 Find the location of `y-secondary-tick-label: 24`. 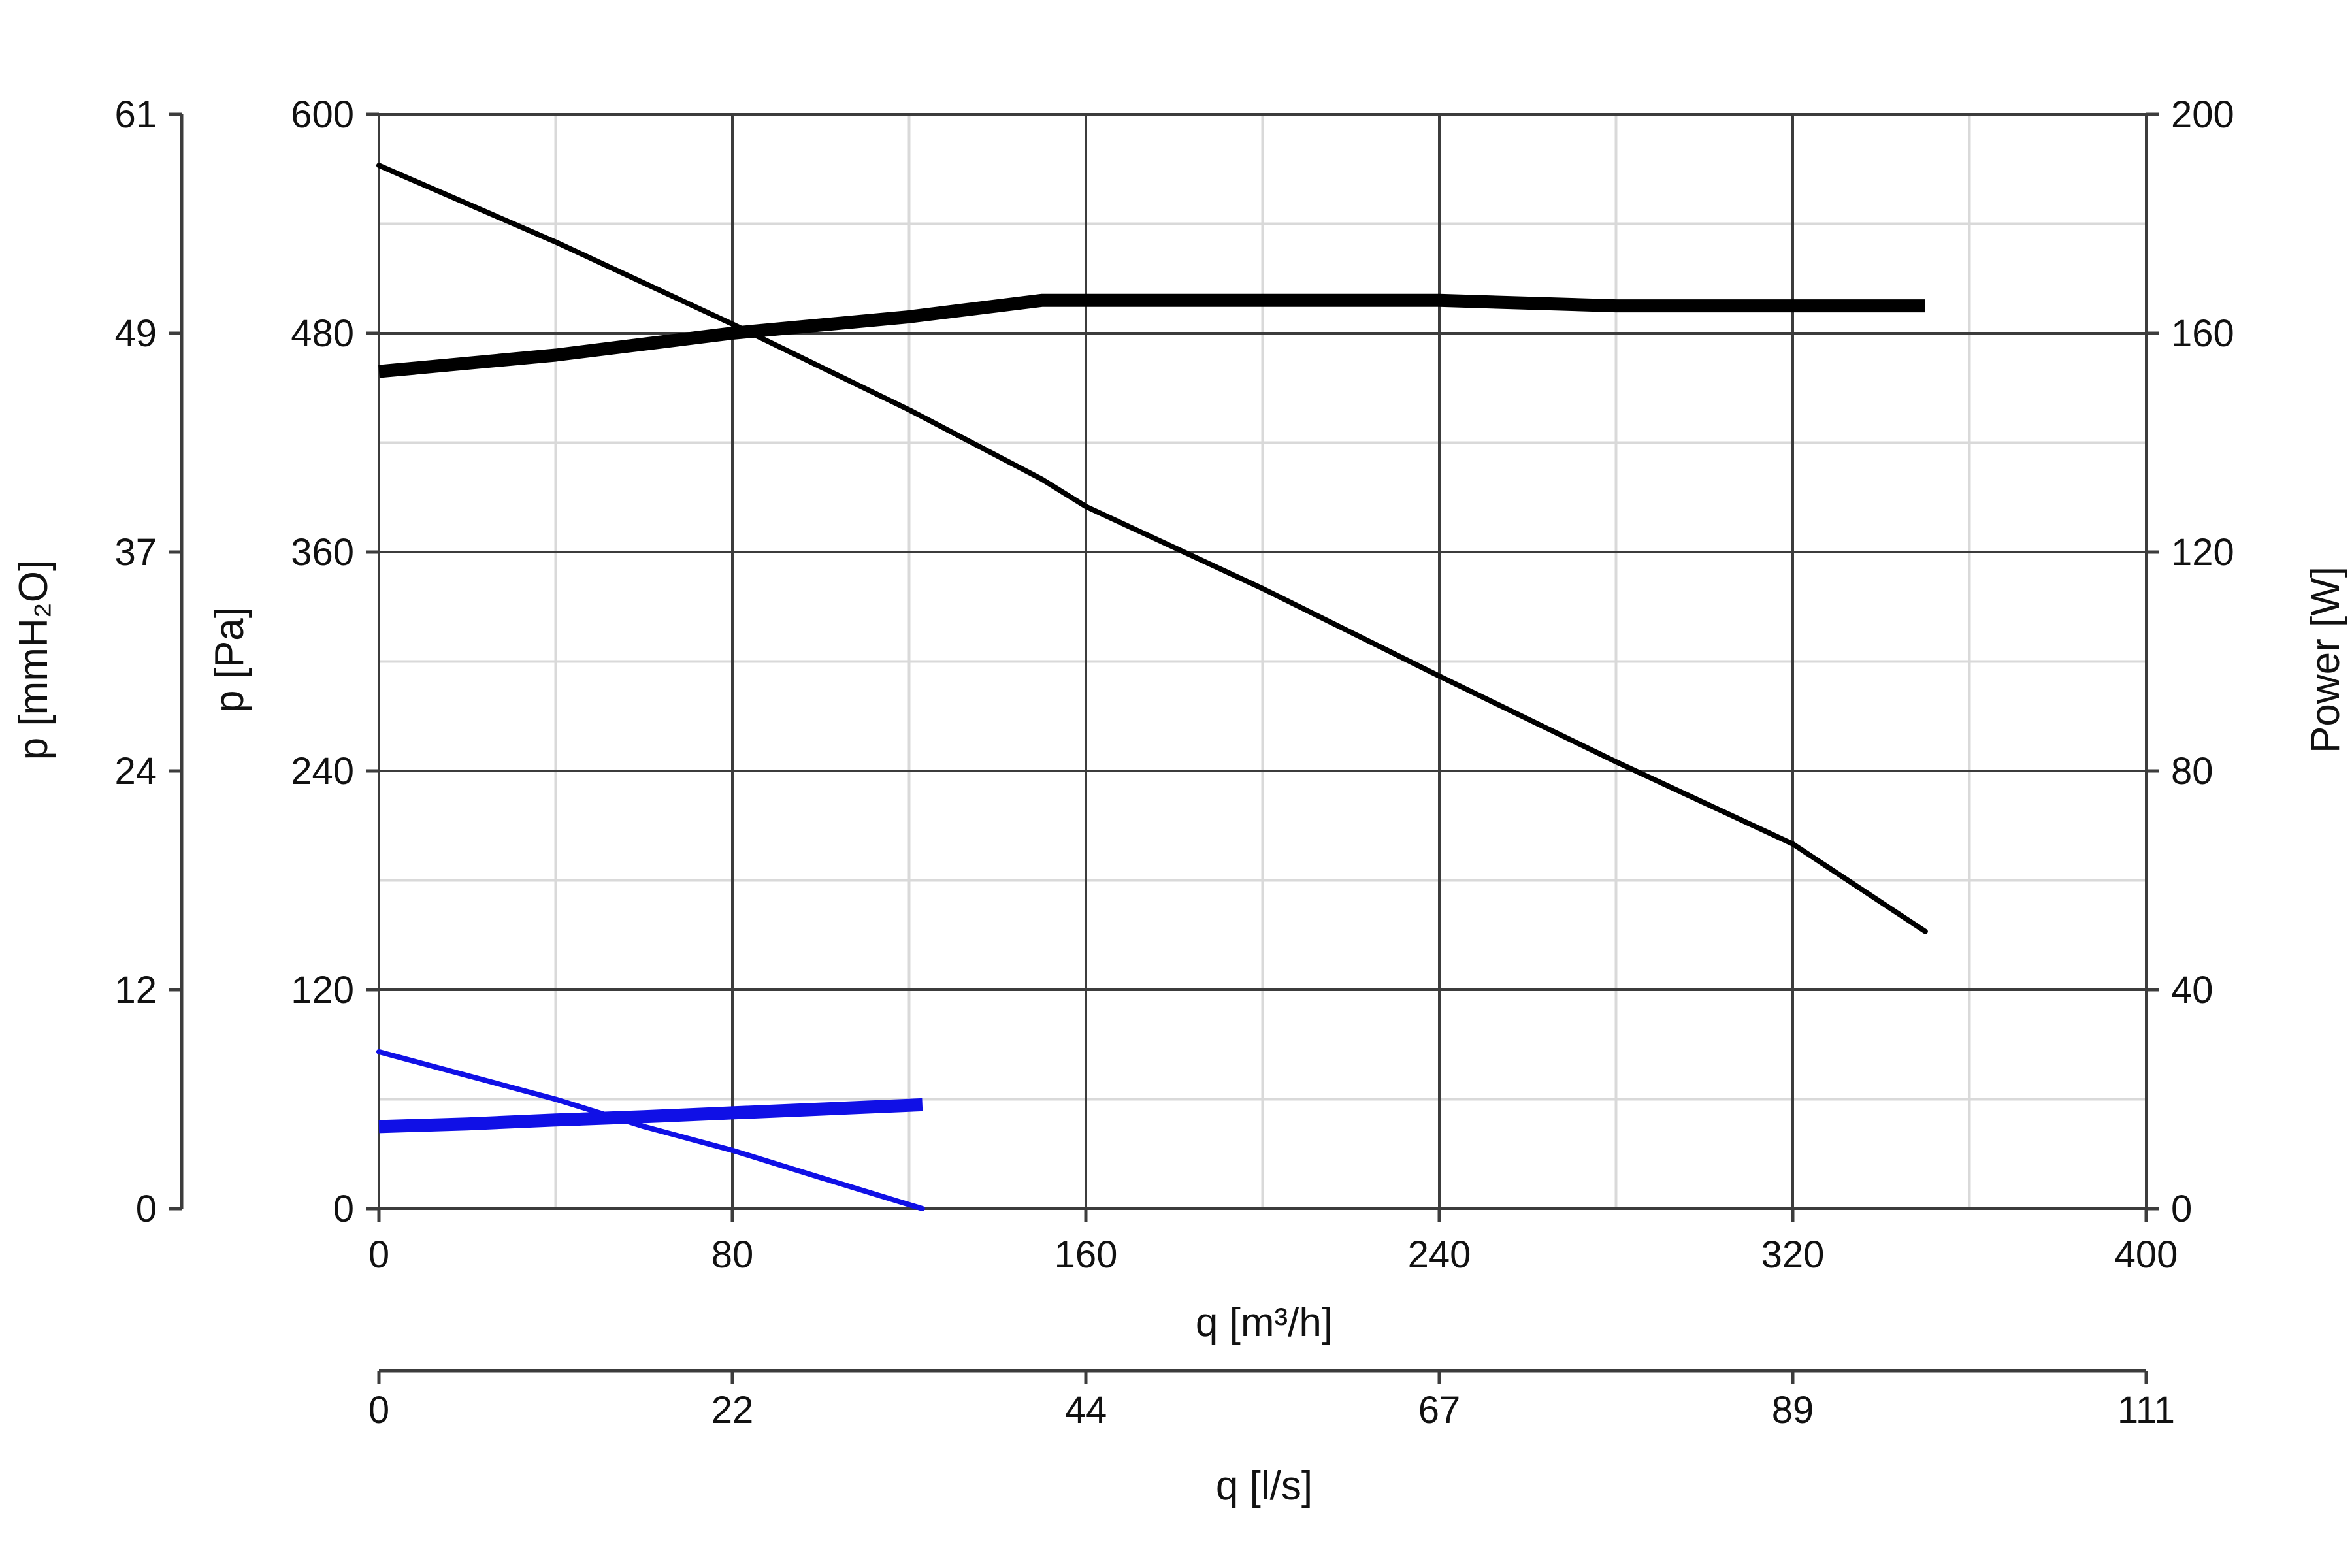

y-secondary-tick-label: 24 is located at coordinates (135, 771).